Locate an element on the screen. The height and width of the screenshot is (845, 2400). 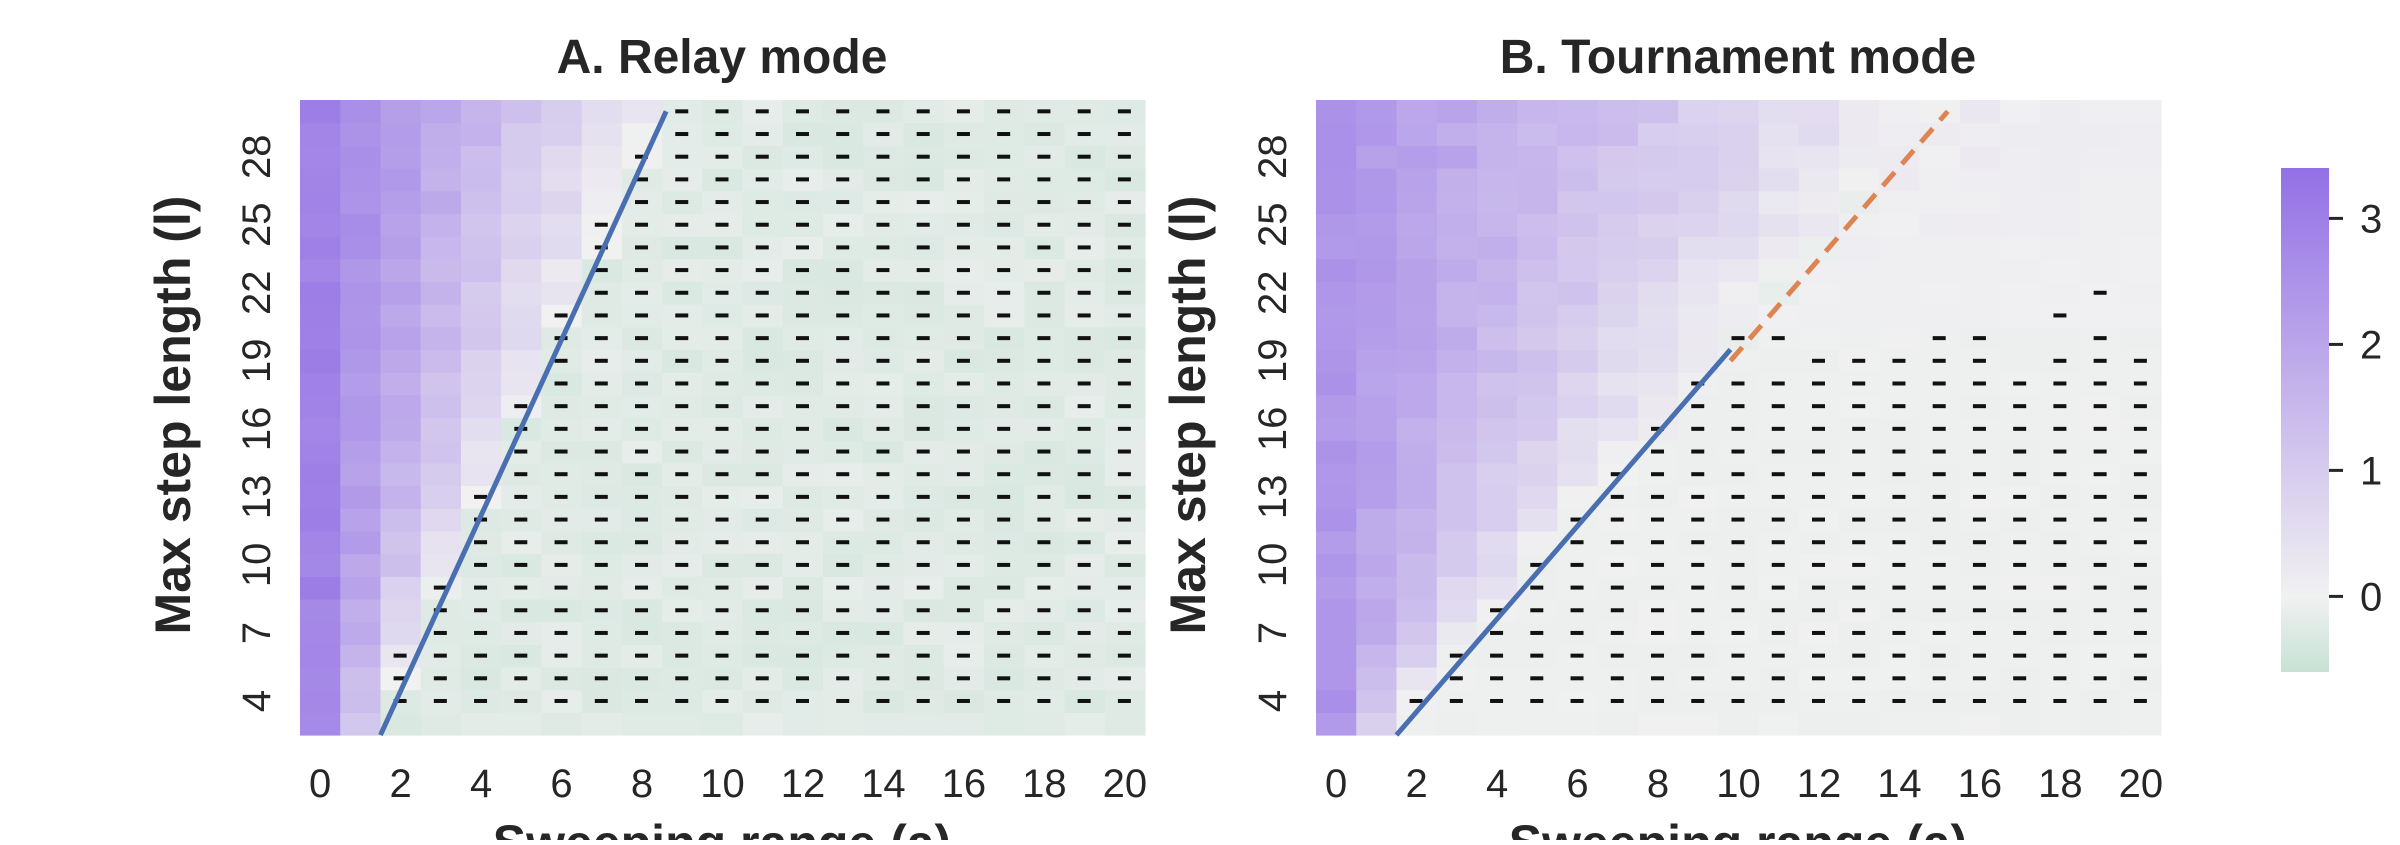
boundary-lines is located at coordinates (523, 423).